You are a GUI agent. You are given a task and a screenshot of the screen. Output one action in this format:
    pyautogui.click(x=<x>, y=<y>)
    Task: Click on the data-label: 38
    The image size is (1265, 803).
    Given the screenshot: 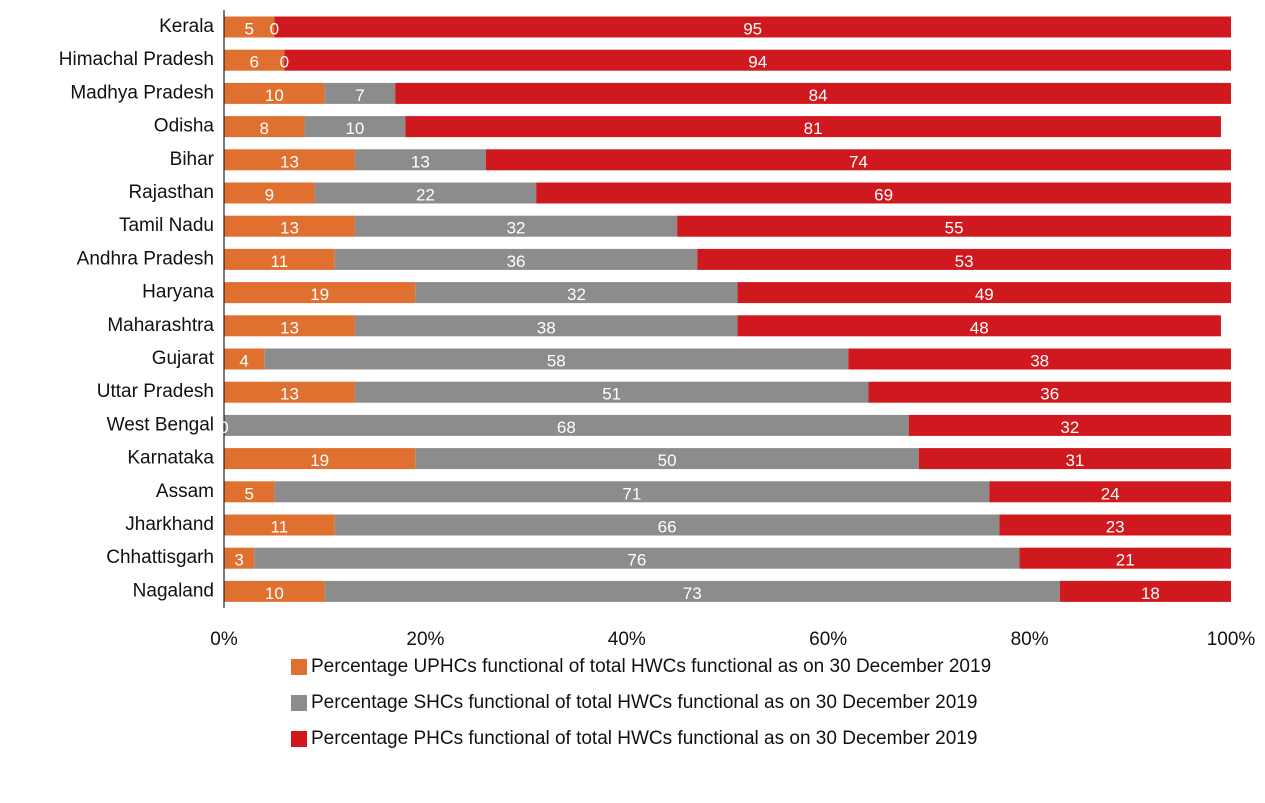 What is the action you would take?
    pyautogui.click(x=546, y=327)
    